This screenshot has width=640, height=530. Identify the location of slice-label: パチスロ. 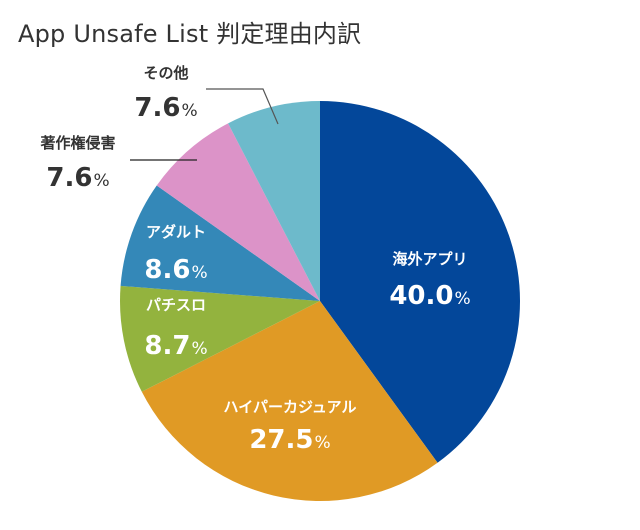
(176, 305).